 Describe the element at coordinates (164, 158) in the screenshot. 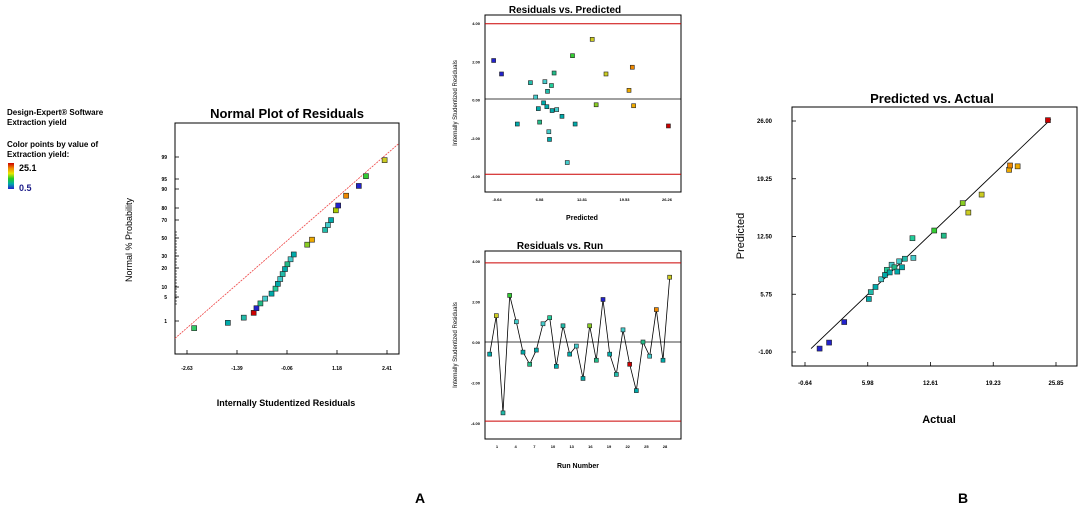

I see `normal-y-tick-label: 99` at that location.